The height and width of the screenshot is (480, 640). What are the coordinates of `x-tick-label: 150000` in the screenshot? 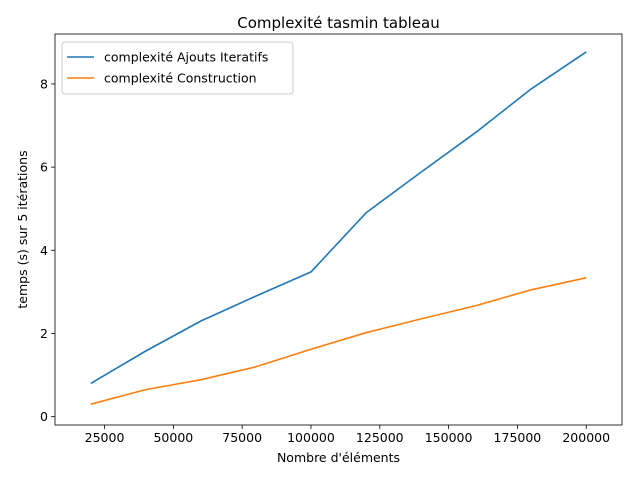 It's located at (449, 437).